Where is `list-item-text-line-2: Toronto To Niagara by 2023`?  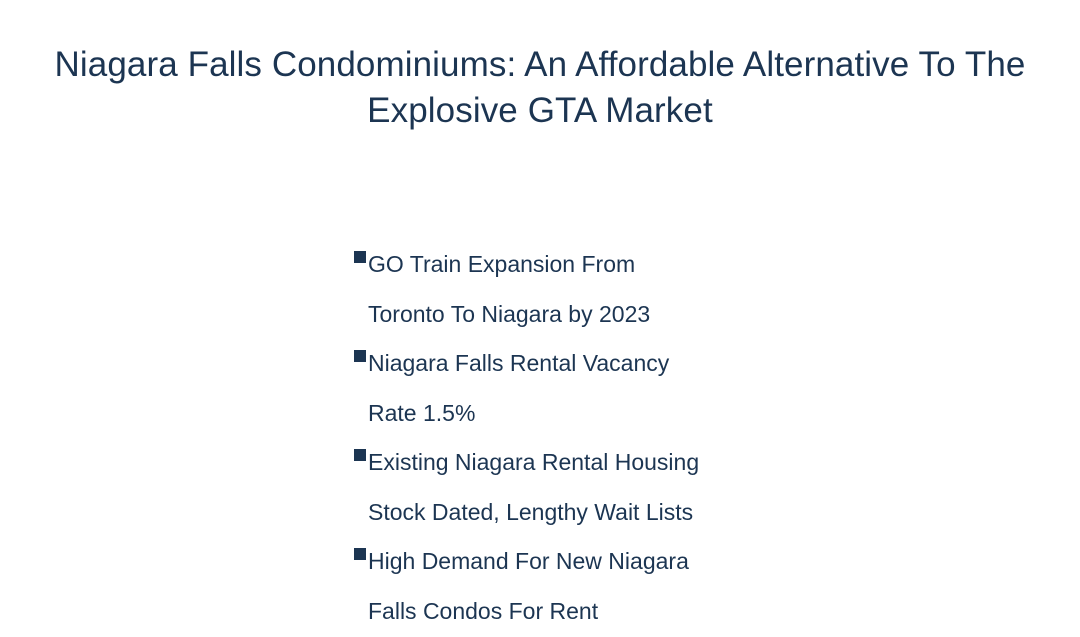 list-item-text-line-2: Toronto To Niagara by 2023 is located at coordinates (509, 313).